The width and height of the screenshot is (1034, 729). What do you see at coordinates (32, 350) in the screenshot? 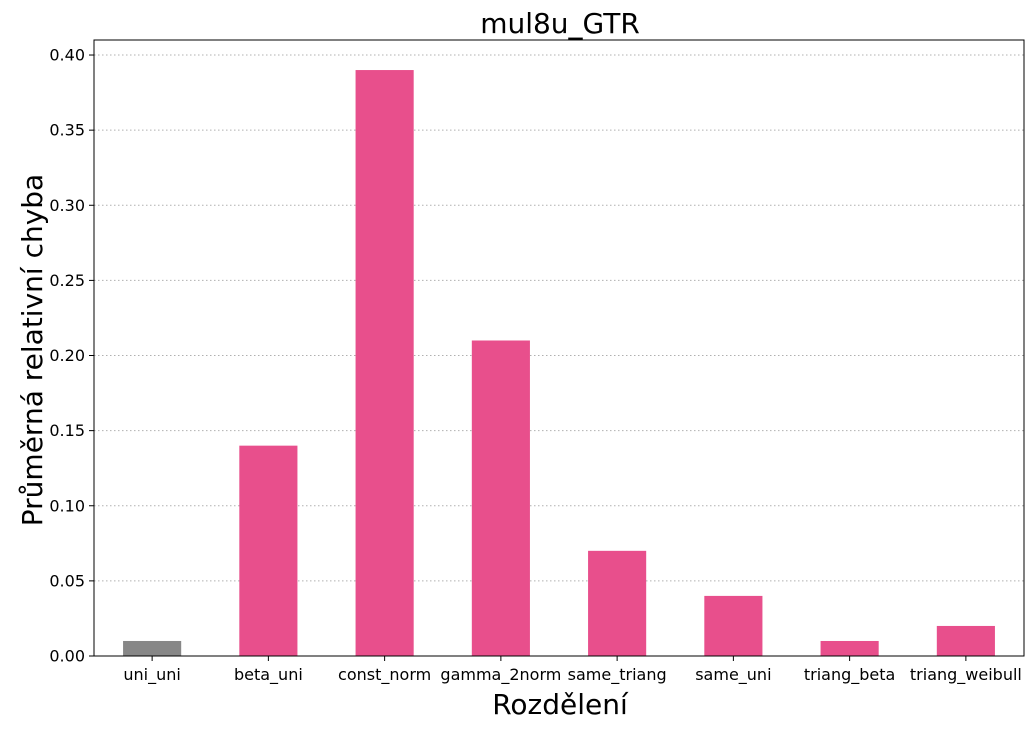
I see `y-axis-label: Průměrná relativní chyba` at bounding box center [32, 350].